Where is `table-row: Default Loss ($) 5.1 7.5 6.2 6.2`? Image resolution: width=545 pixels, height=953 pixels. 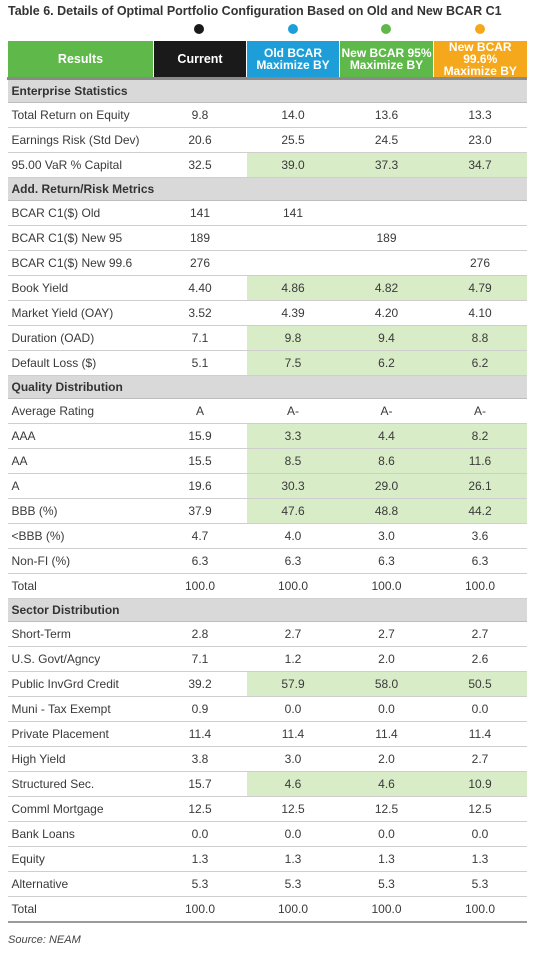
table-row: Default Loss ($) 5.1 7.5 6.2 6.2 is located at coordinates (267, 363).